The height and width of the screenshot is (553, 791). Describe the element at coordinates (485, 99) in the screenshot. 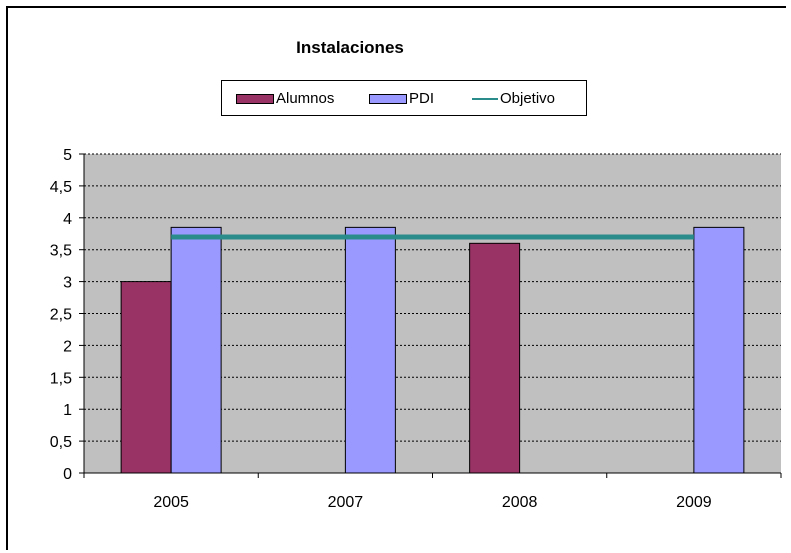

I see `legend-line-objetivo` at that location.